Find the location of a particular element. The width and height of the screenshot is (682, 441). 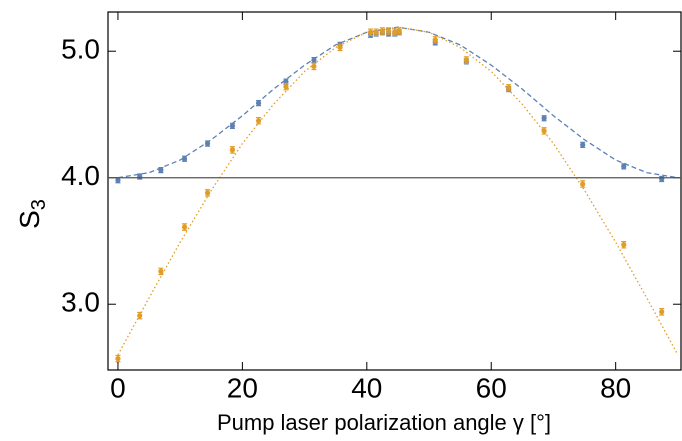

x-tick-label: 0 is located at coordinates (118, 387).